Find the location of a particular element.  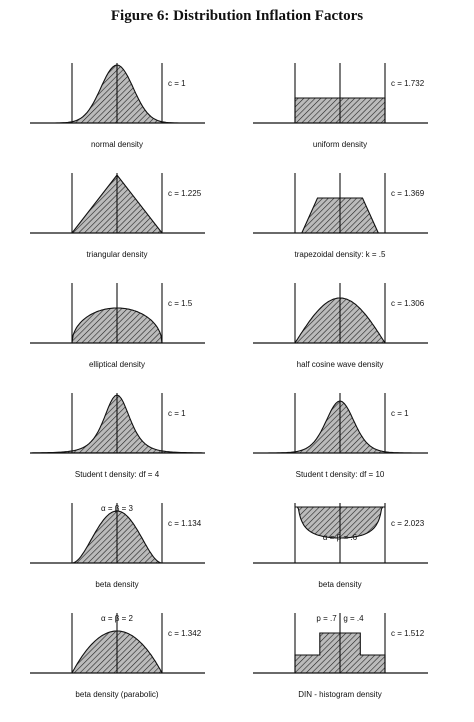

parameter-note: α = β = 2 is located at coordinates (117, 618).